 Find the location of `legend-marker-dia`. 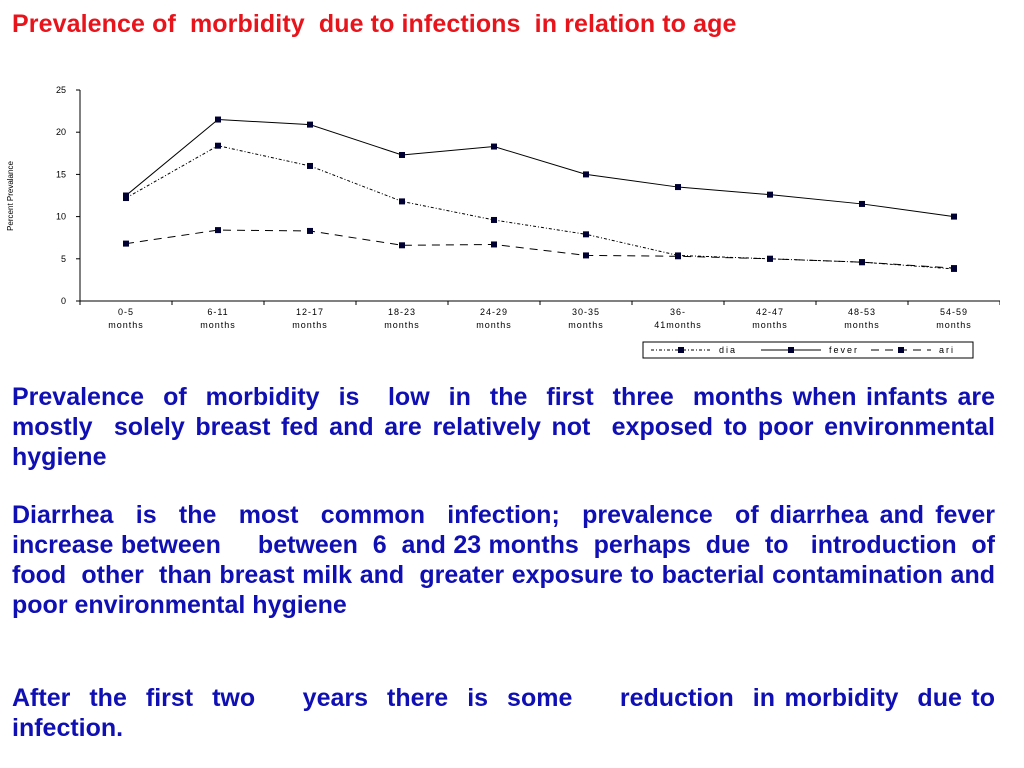

legend-marker-dia is located at coordinates (681, 350).